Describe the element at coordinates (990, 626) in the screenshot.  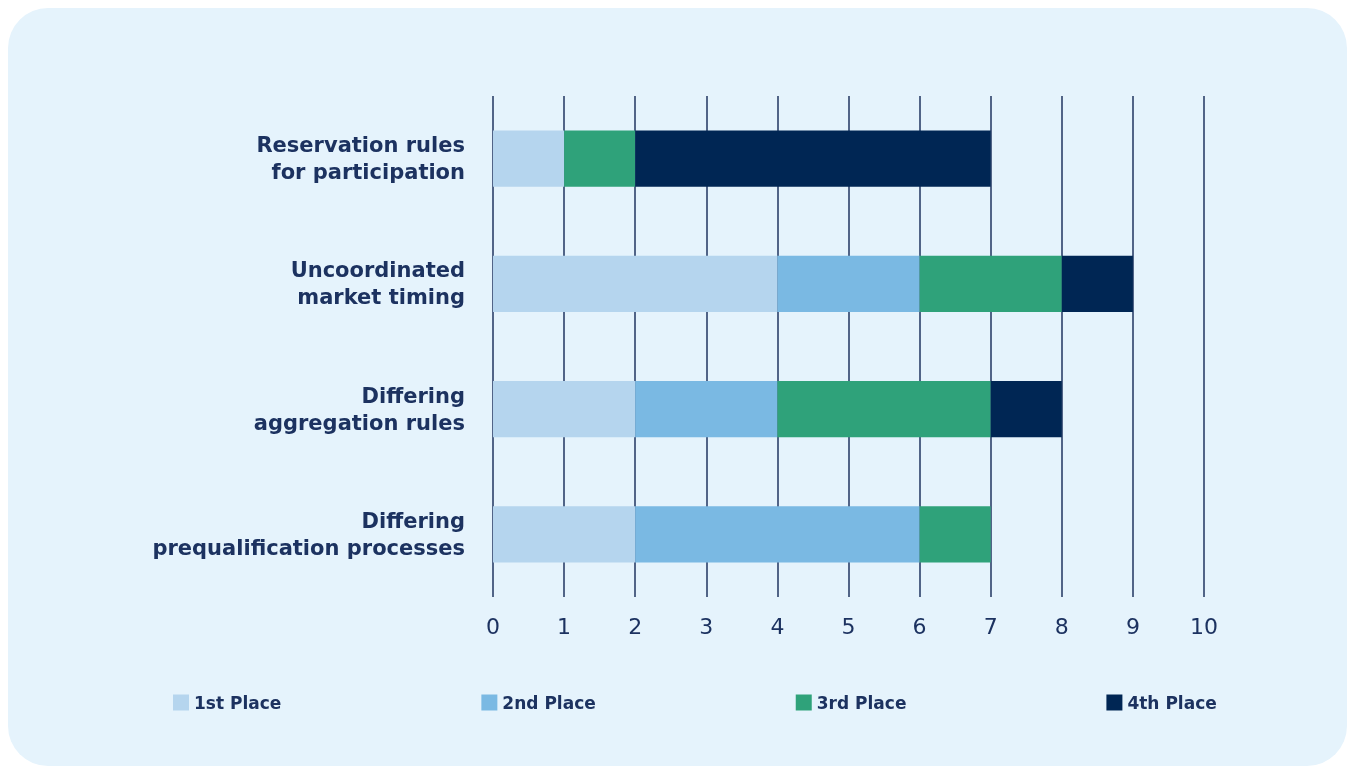
I see `x-tick-label: 7` at that location.